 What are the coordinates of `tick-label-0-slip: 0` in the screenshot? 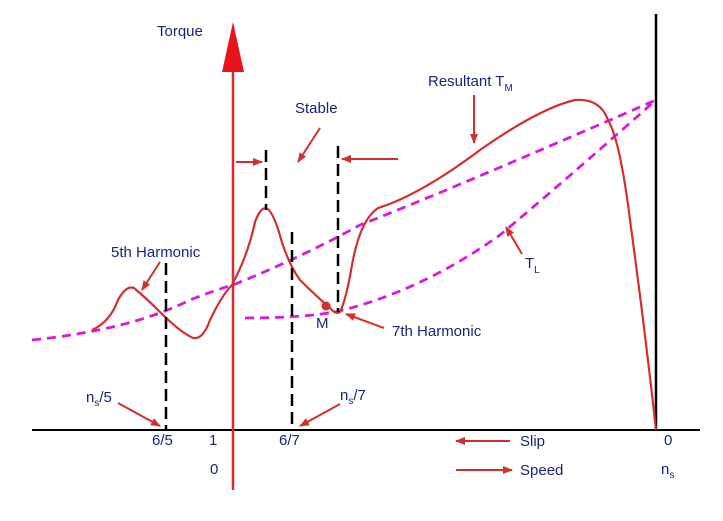 It's located at (668, 440).